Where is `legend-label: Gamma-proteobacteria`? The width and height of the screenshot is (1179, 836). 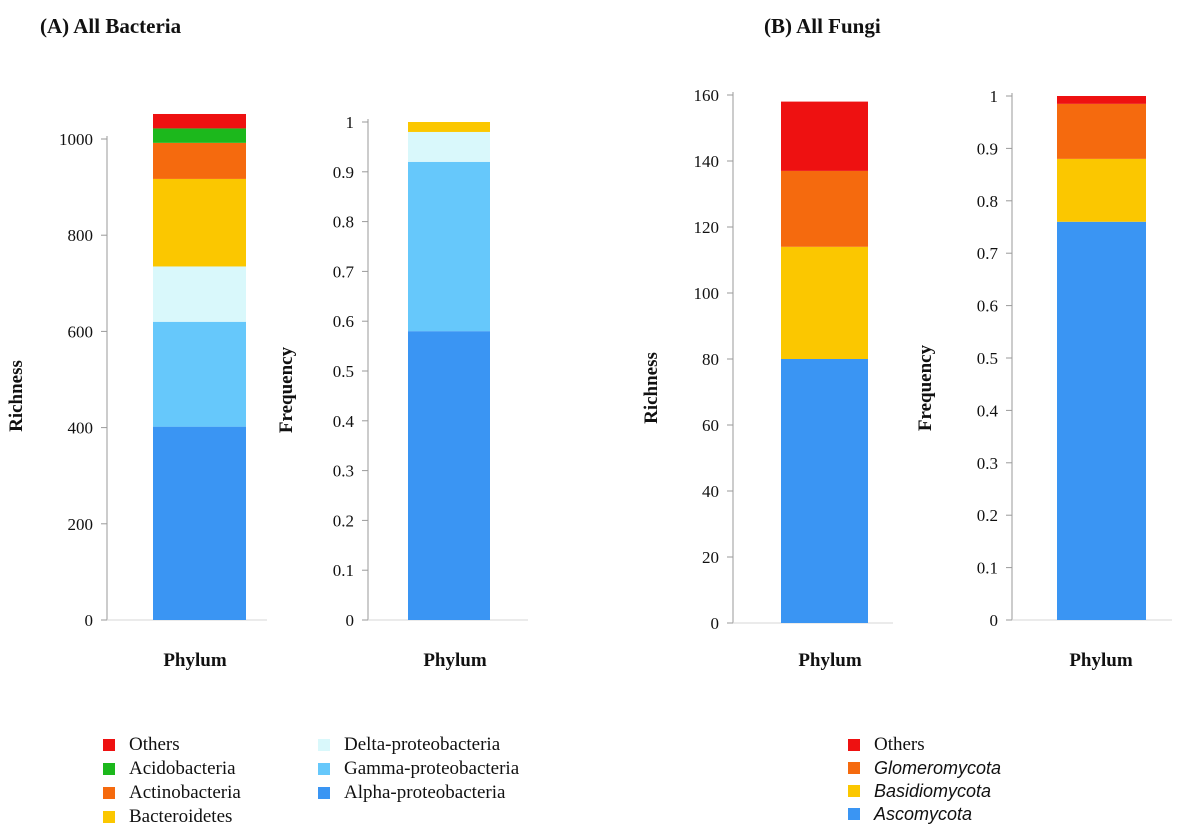 legend-label: Gamma-proteobacteria is located at coordinates (432, 768).